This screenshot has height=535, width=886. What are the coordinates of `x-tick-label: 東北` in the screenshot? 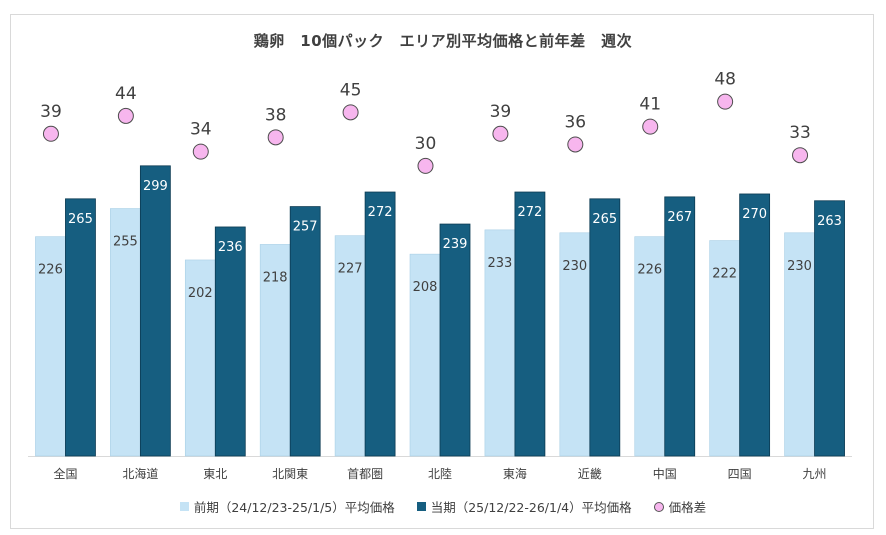 It's located at (215, 474).